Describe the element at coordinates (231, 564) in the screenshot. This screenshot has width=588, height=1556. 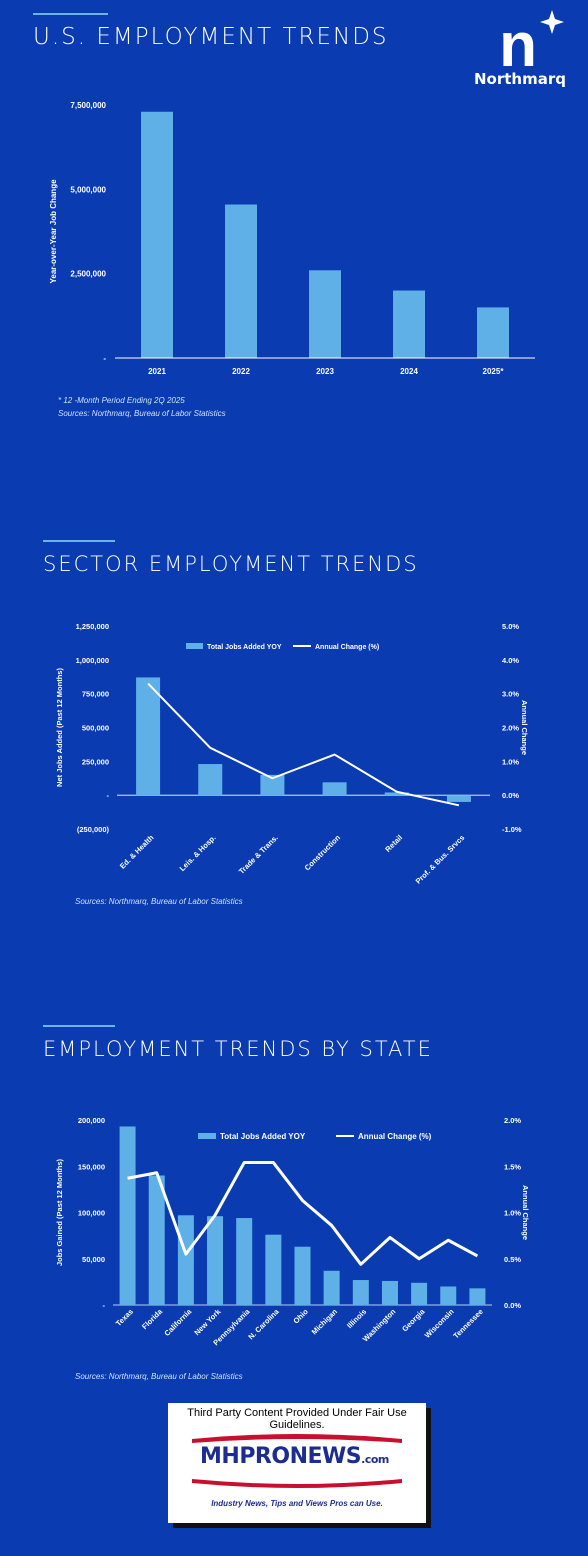
I see `section-title-sector: SECTOR EMPLOYMENT TRENDS` at that location.